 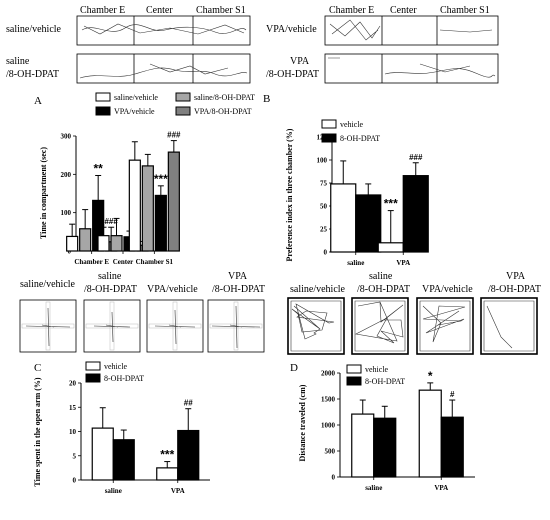 I want to click on trace-box-saline-vehicle, so click(x=163, y=30).